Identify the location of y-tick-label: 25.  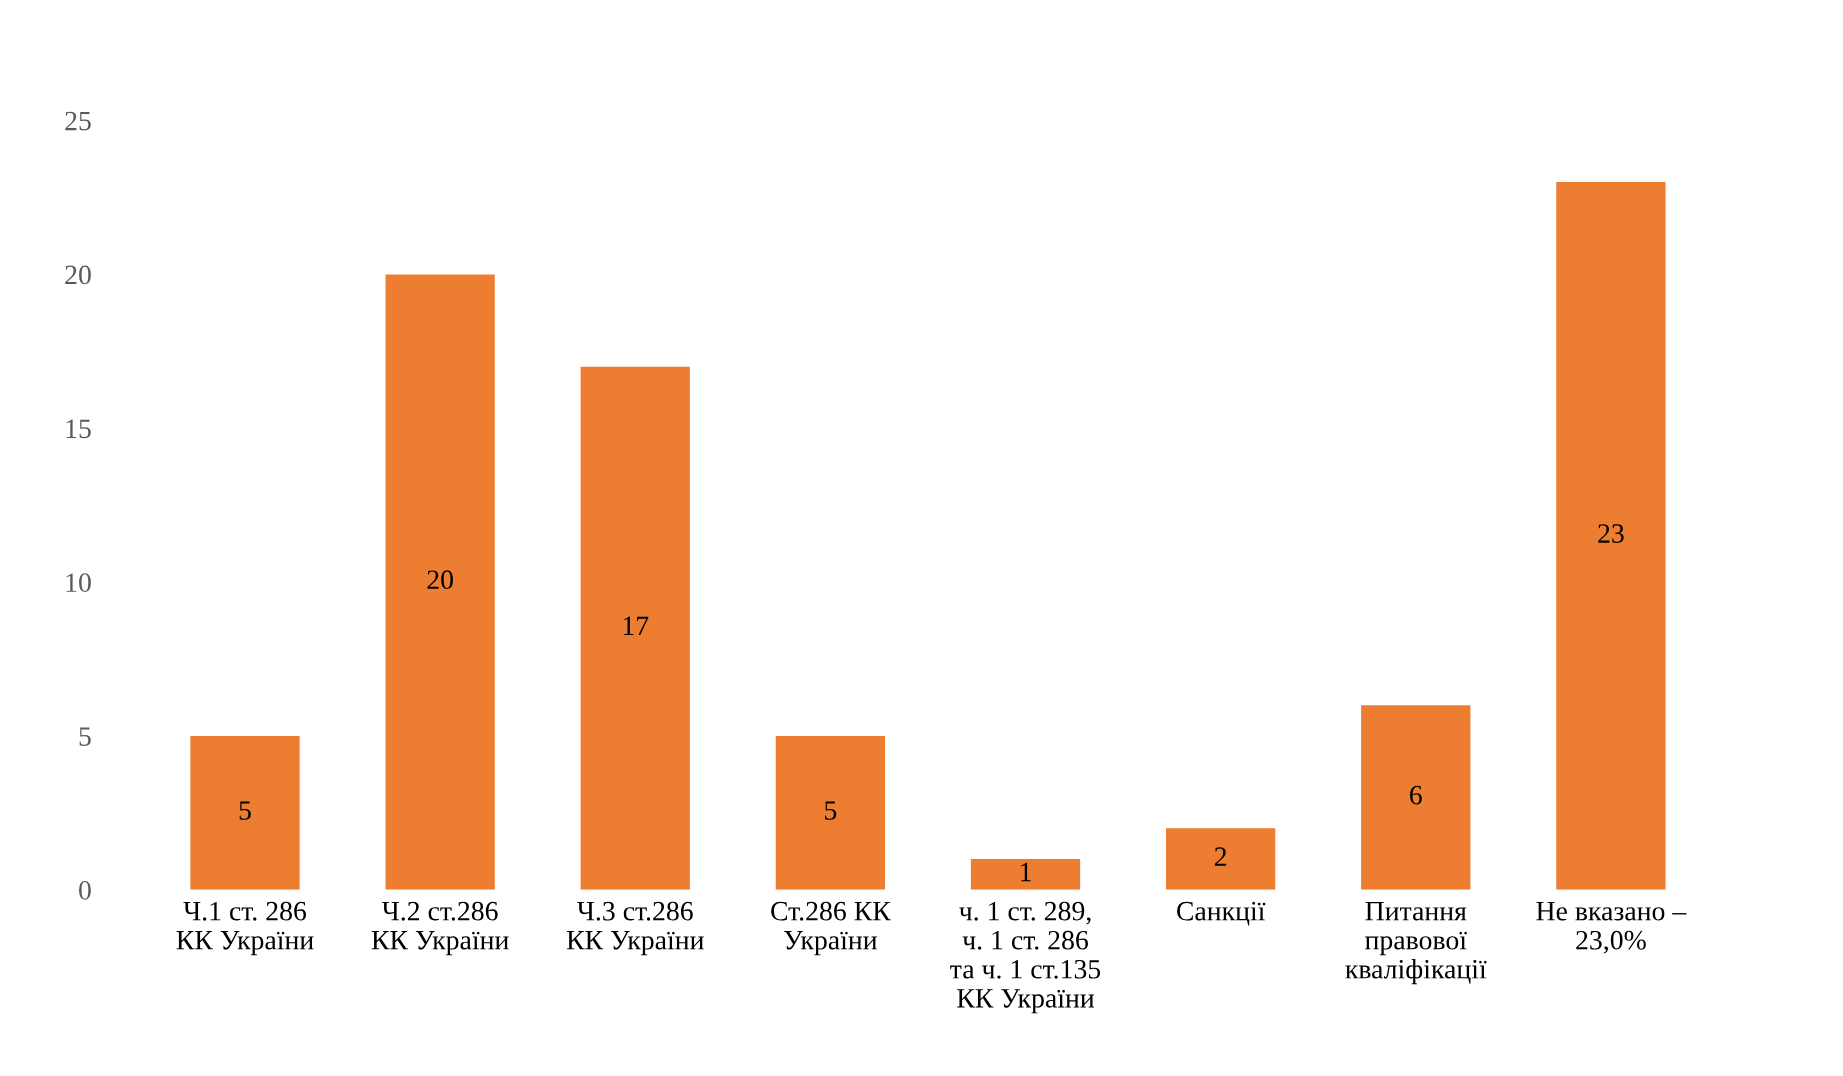
(78, 121).